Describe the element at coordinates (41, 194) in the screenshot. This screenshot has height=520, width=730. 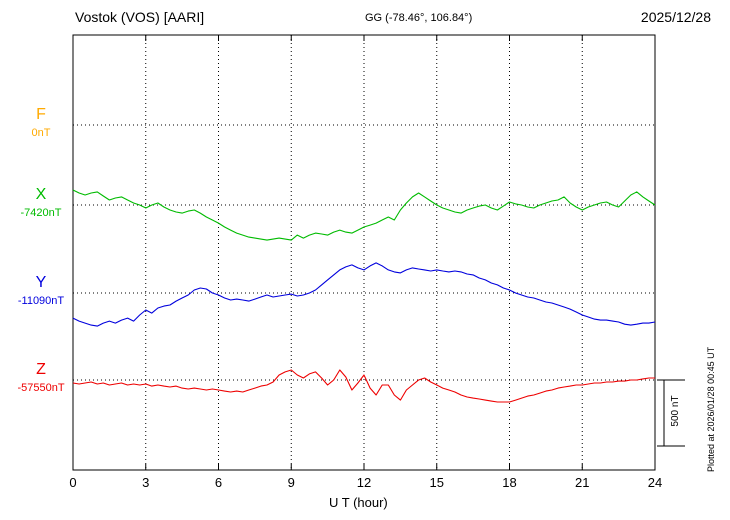
I see `channel-letter-x: X` at that location.